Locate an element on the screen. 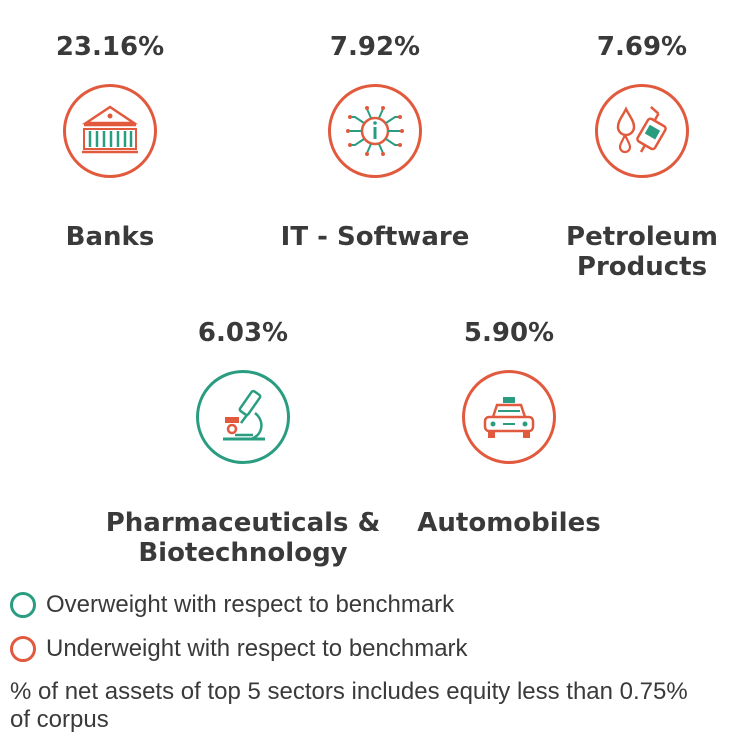  overweight-ring is located at coordinates (243, 417).